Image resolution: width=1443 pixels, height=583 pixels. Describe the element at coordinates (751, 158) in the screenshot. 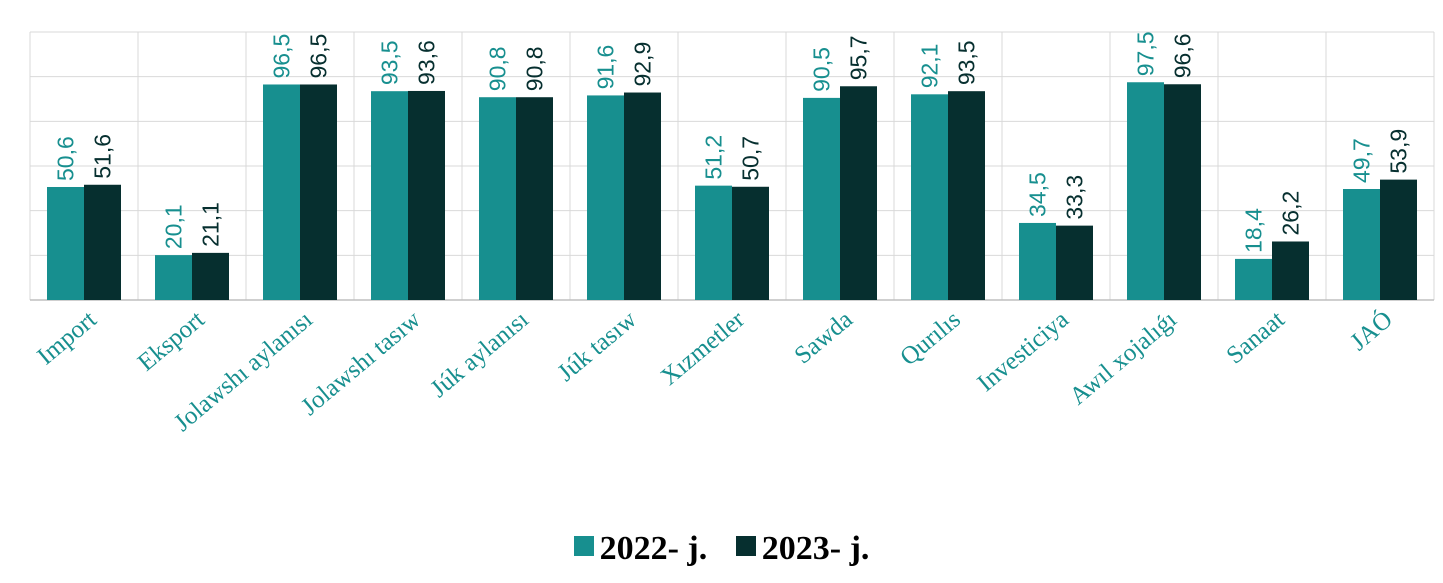

I see `value-label: 50,7` at that location.